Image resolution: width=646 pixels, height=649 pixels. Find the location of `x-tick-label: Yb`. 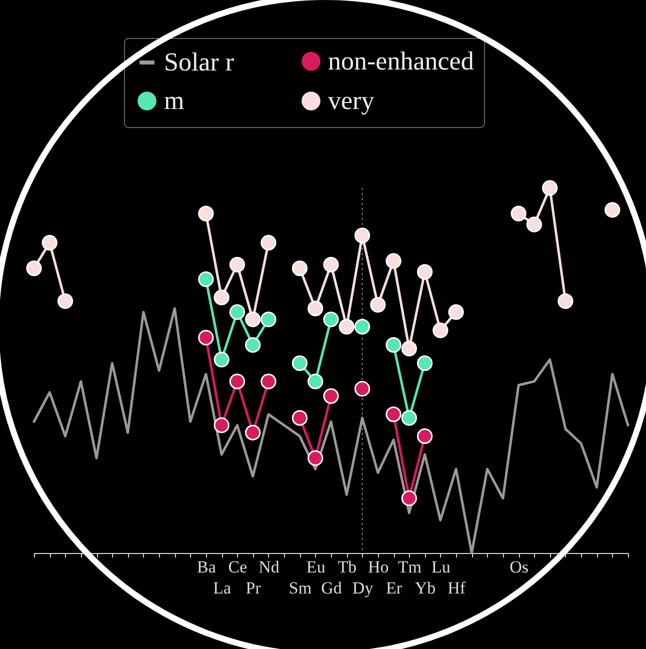

x-tick-label: Yb is located at coordinates (425, 588).